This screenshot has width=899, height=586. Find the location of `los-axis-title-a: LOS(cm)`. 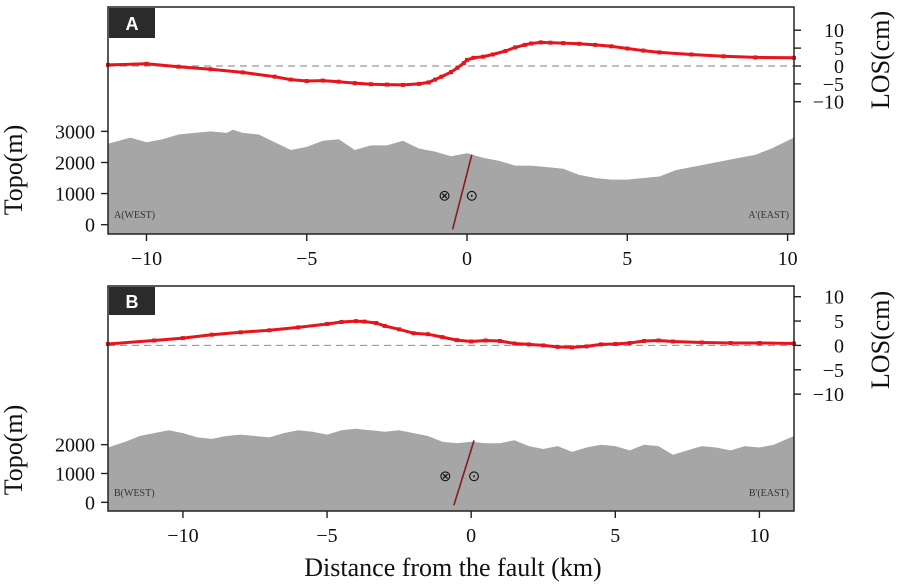

los-axis-title-a: LOS(cm) is located at coordinates (880, 60).